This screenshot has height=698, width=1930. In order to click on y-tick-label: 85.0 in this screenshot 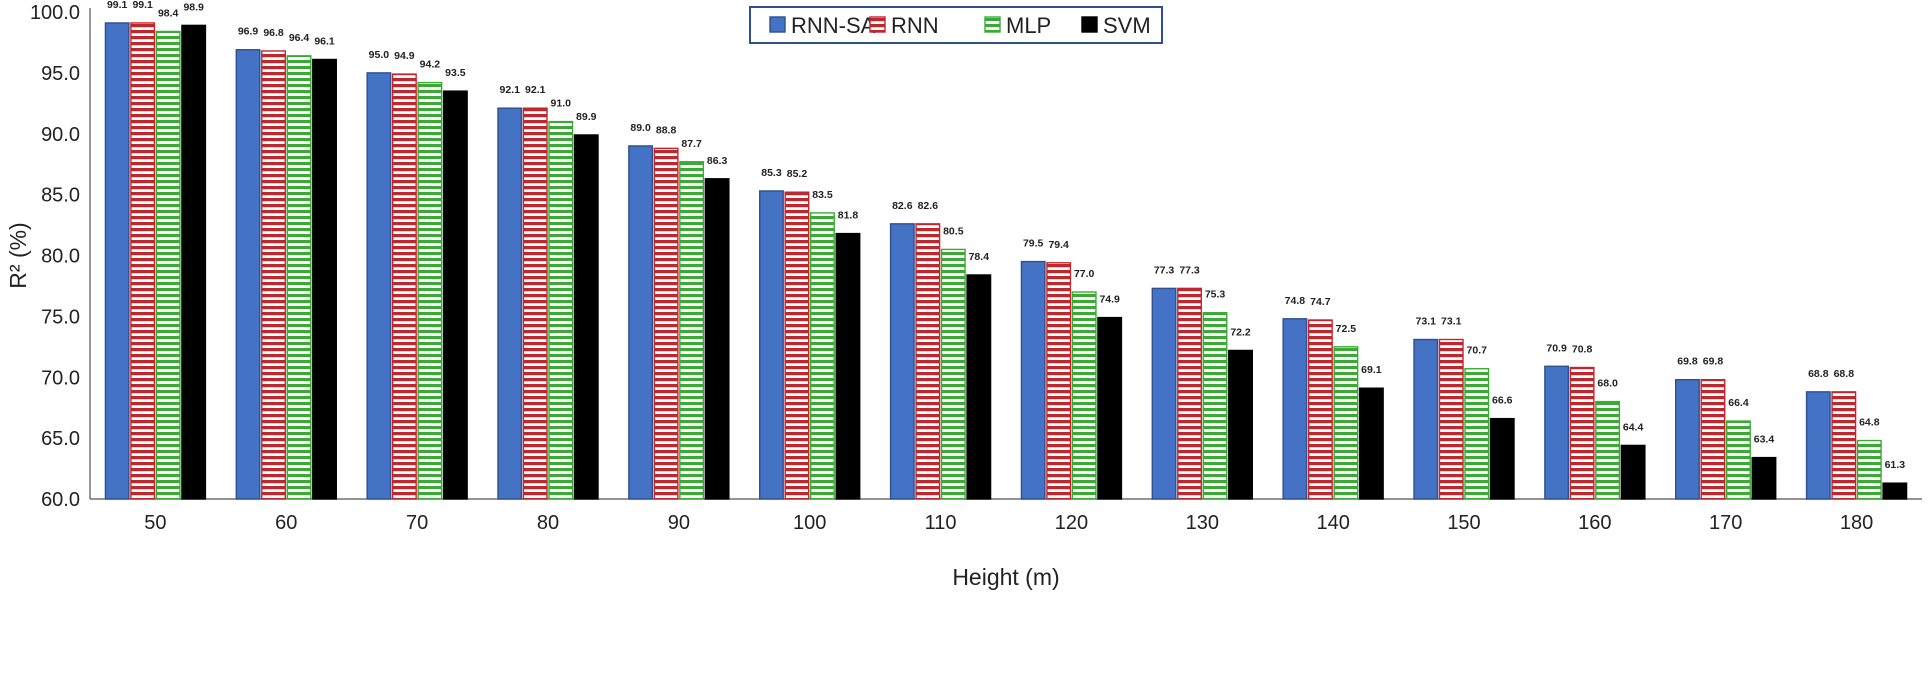, I will do `click(60, 196)`.